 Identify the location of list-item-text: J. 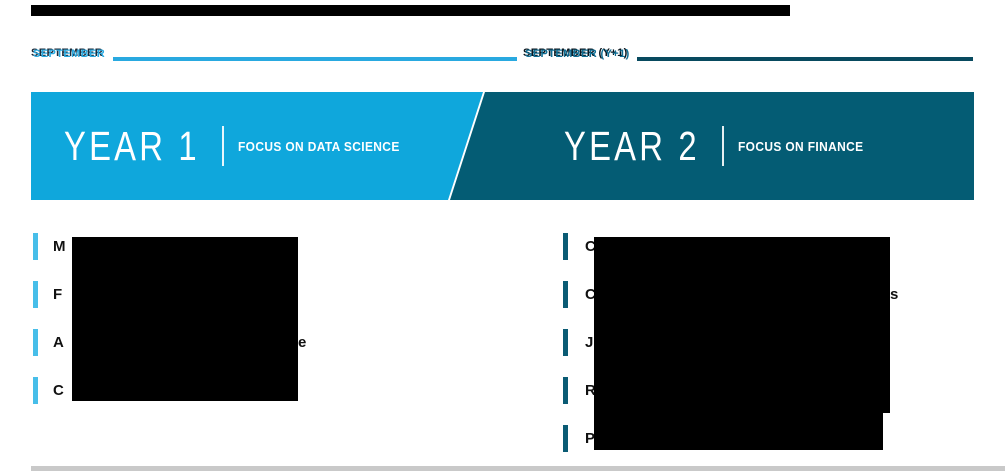
(589, 342).